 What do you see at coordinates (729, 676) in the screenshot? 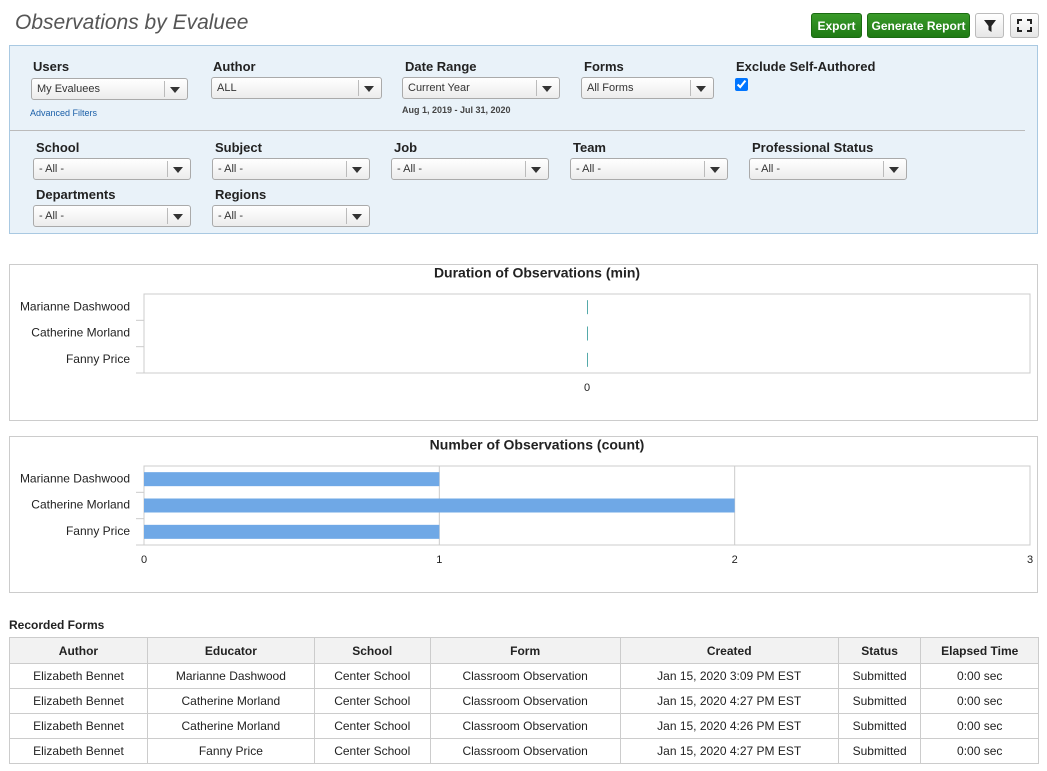
I see `table-cell: Jan 15, 2020 3:09 PM EST` at bounding box center [729, 676].